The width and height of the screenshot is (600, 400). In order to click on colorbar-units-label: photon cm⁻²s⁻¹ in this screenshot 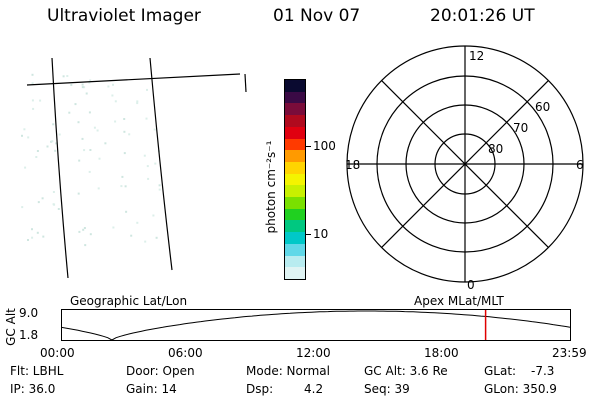, I will do `click(271, 187)`.